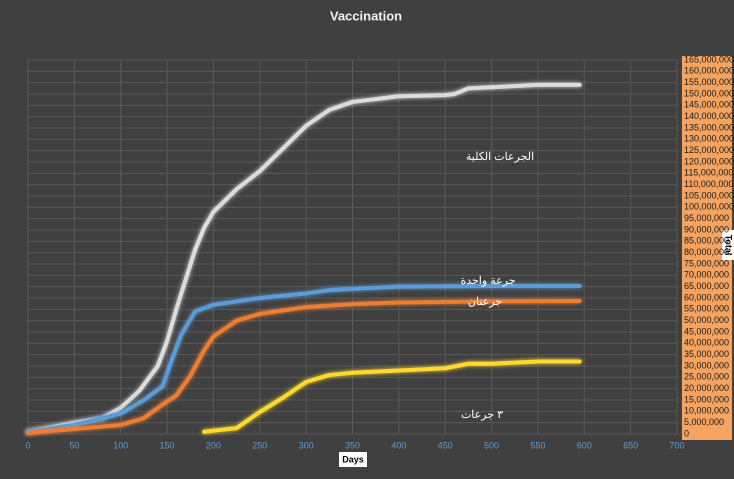 The width and height of the screenshot is (734, 479). What do you see at coordinates (709, 207) in the screenshot?
I see `y-tick-label: 100,000,000` at bounding box center [709, 207].